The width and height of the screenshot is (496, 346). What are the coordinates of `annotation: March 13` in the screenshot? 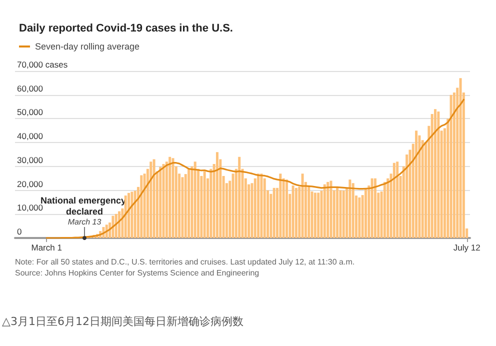 It's located at (85, 222).